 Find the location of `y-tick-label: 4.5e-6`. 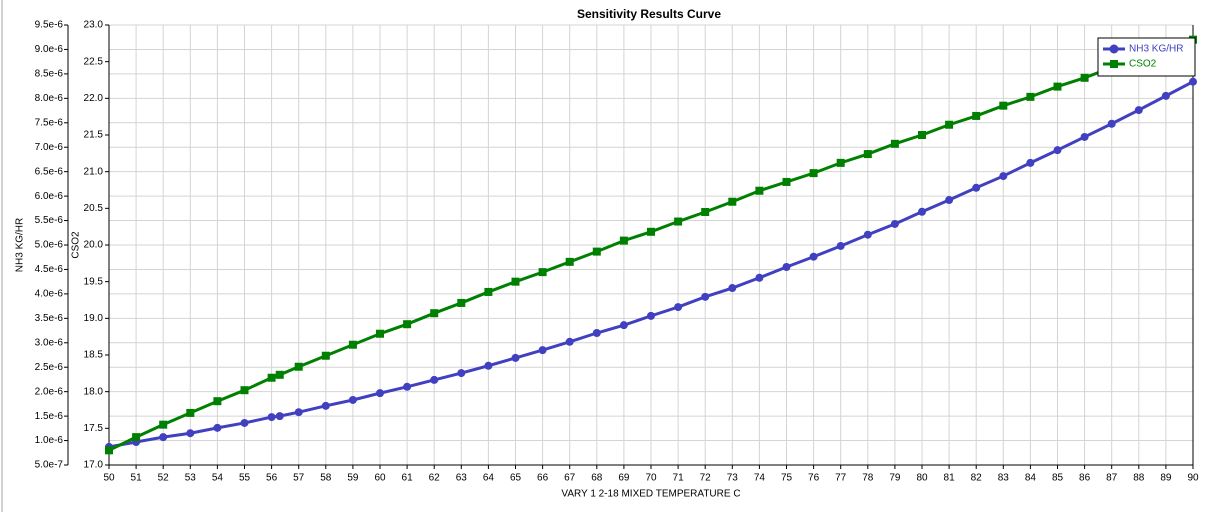

y-tick-label: 4.5e-6 is located at coordinates (49, 269).